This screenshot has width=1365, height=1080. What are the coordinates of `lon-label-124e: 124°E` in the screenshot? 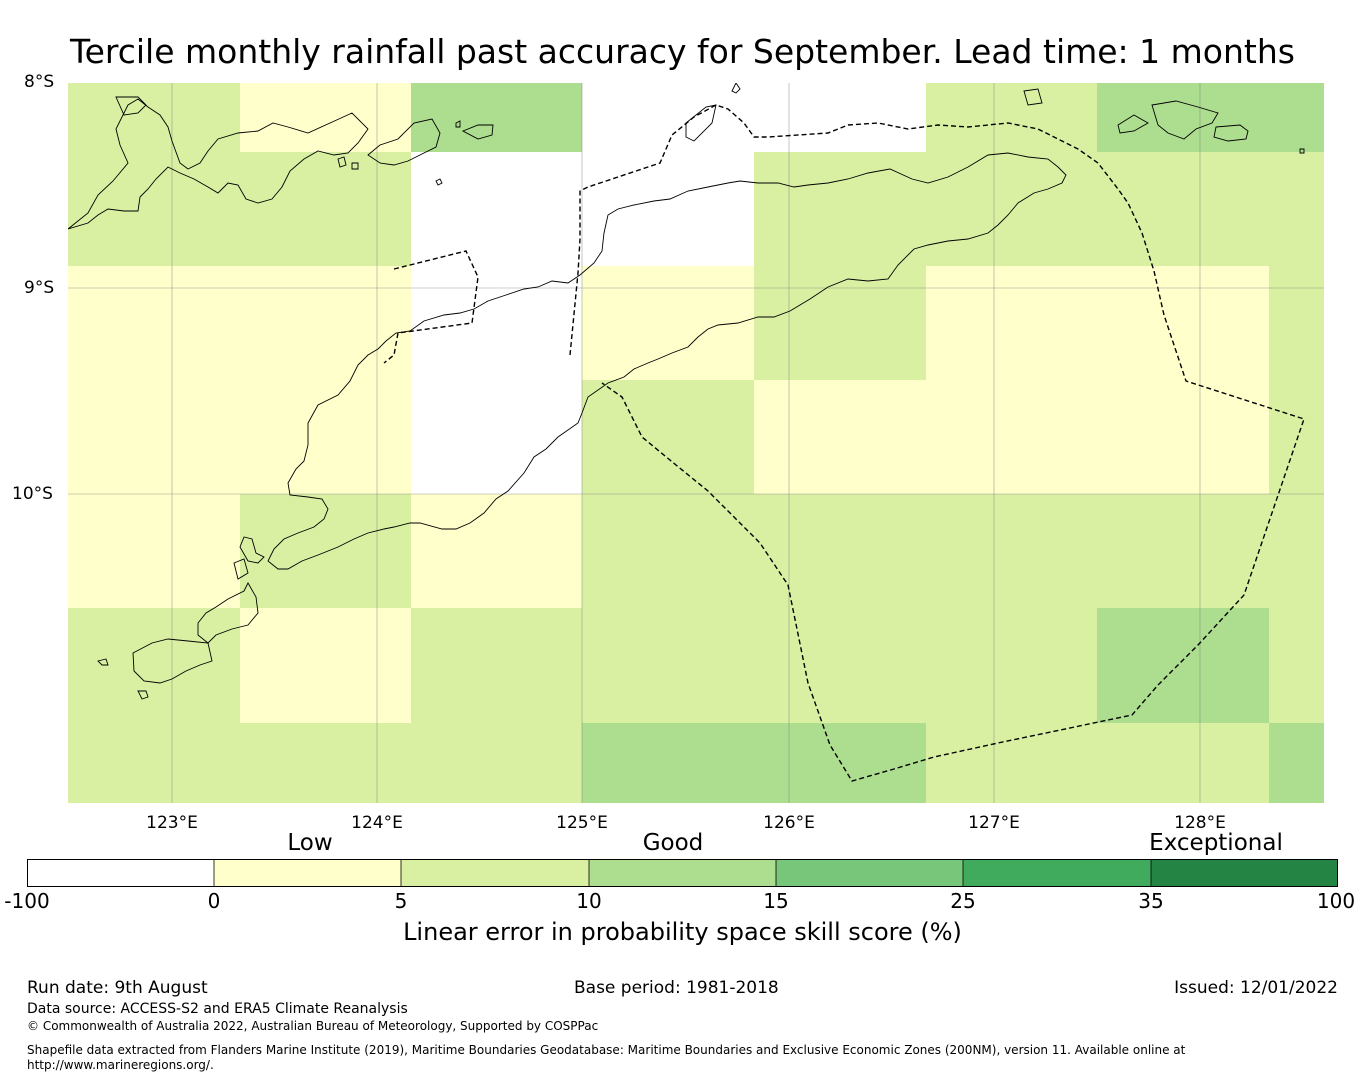 It's located at (377, 823).